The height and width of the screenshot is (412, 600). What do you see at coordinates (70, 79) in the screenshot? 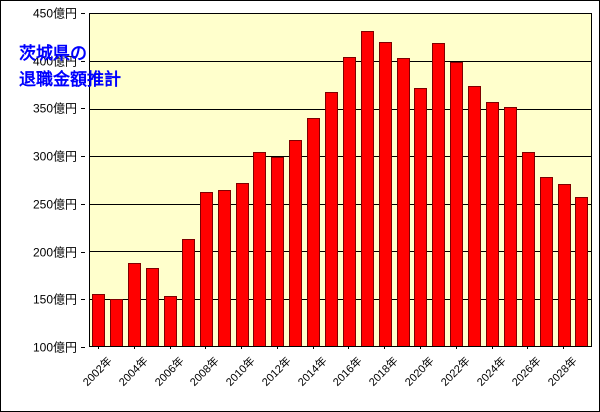
I see `chart-title-line2: 退職金額推計` at bounding box center [70, 79].